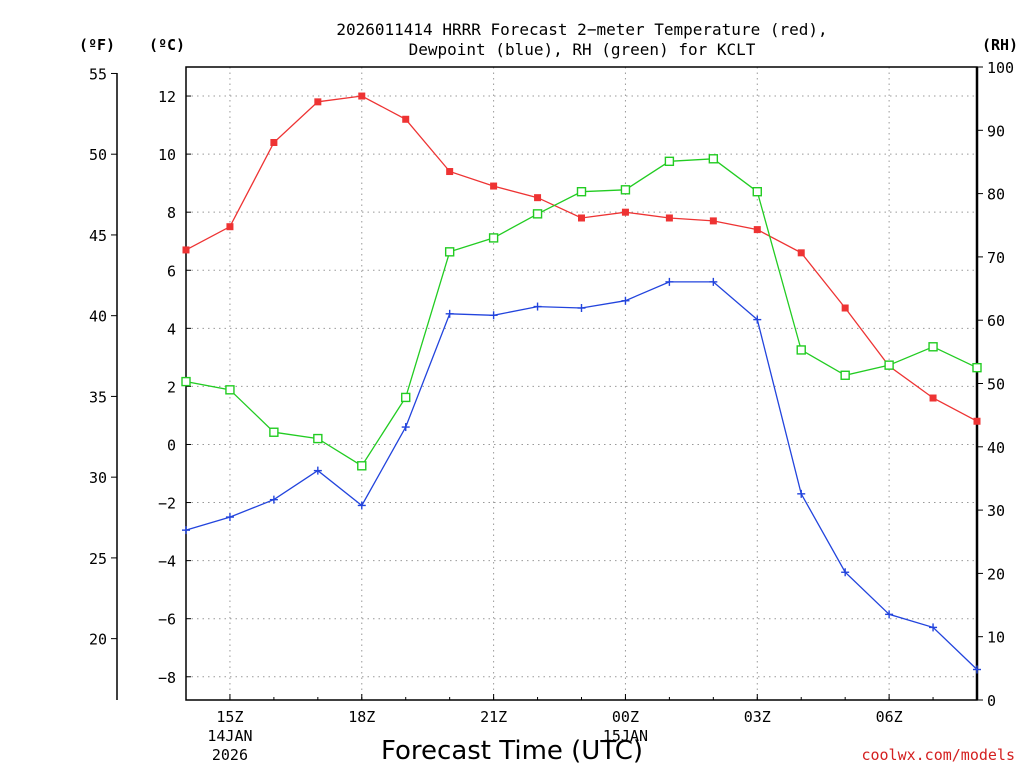 This screenshot has height=768, width=1024. I want to click on celsius-tick-label: −6, so click(167, 620).